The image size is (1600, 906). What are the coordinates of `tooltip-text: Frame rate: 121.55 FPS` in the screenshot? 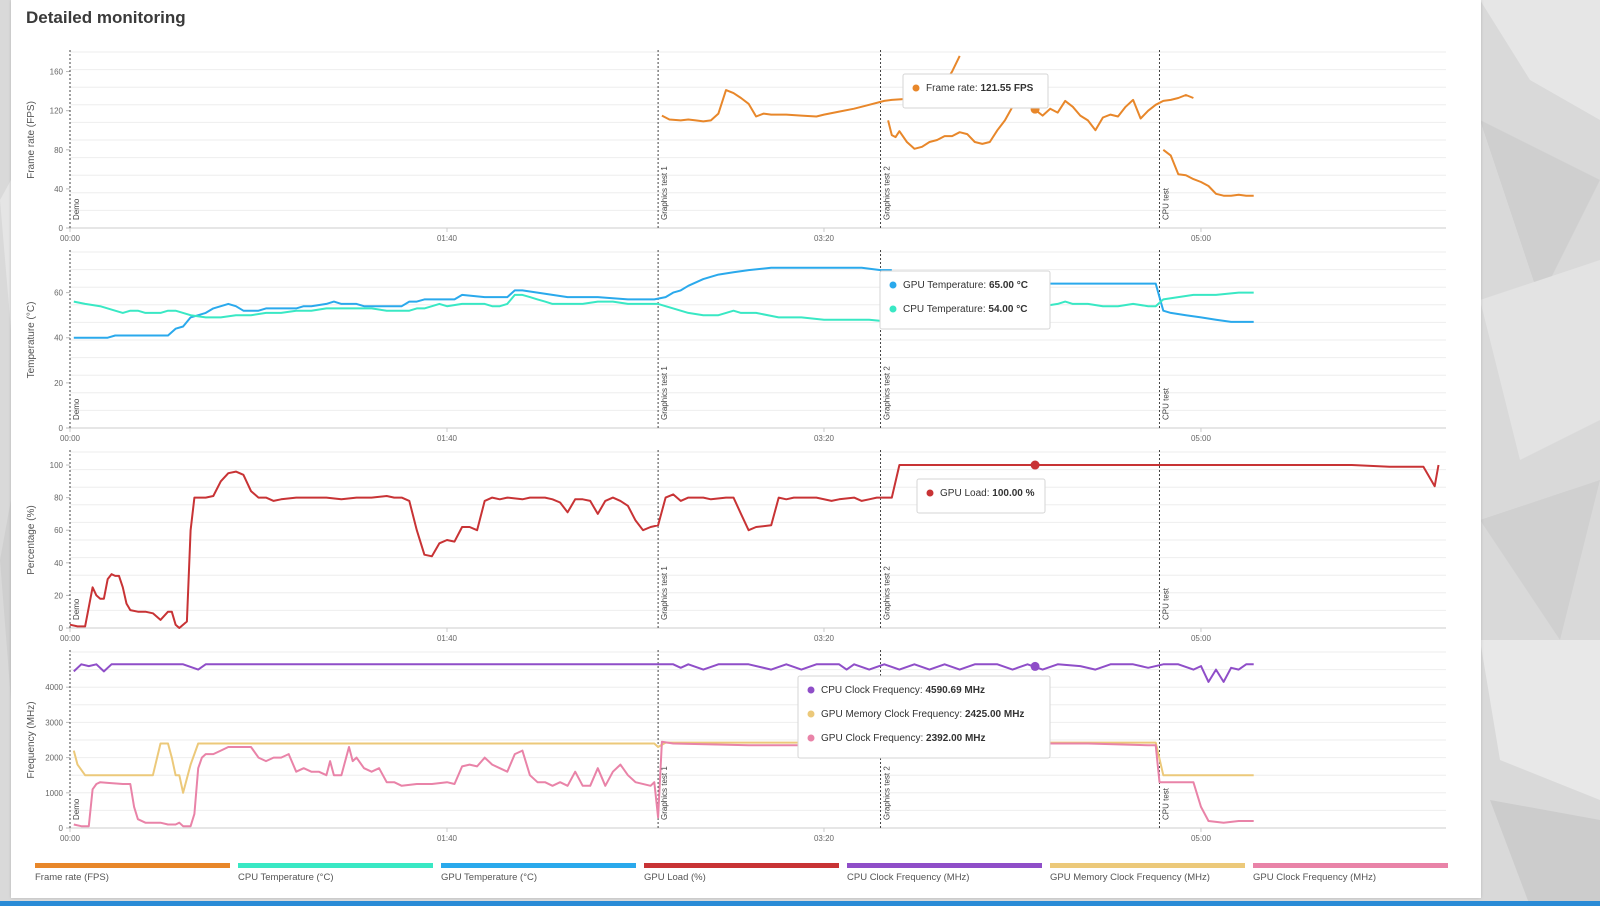 It's located at (980, 88).